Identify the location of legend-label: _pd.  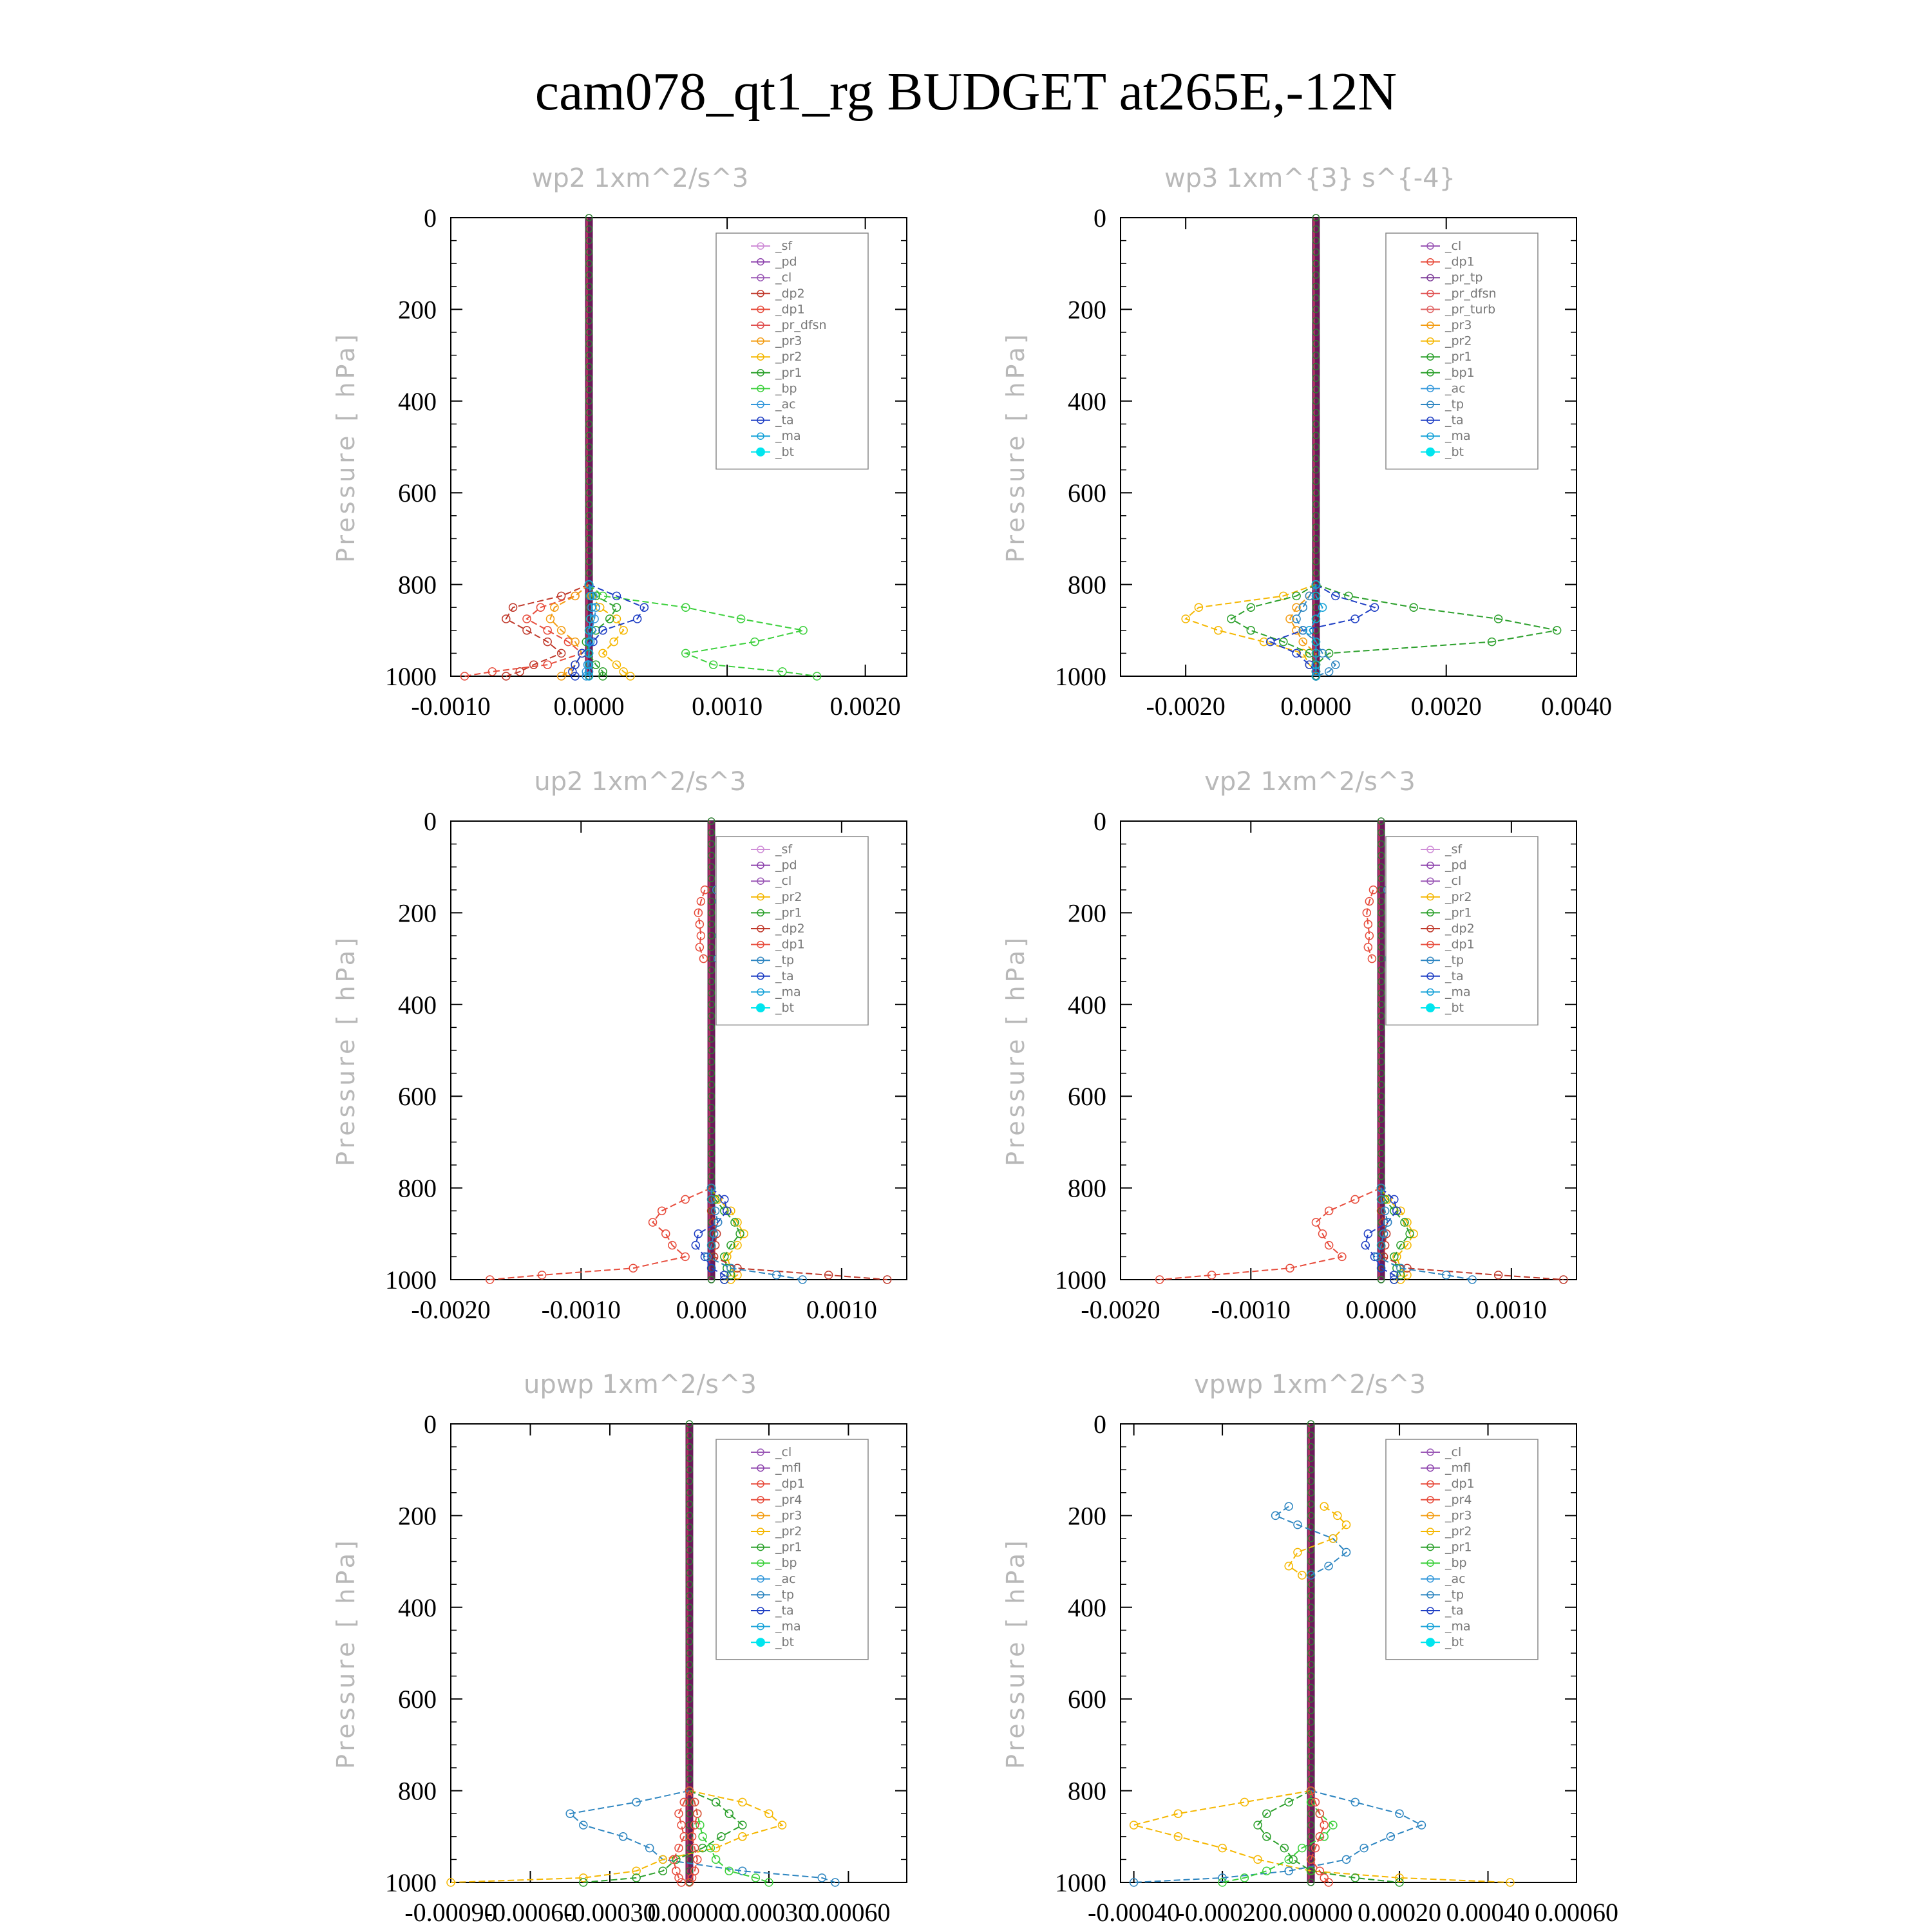
(786, 866).